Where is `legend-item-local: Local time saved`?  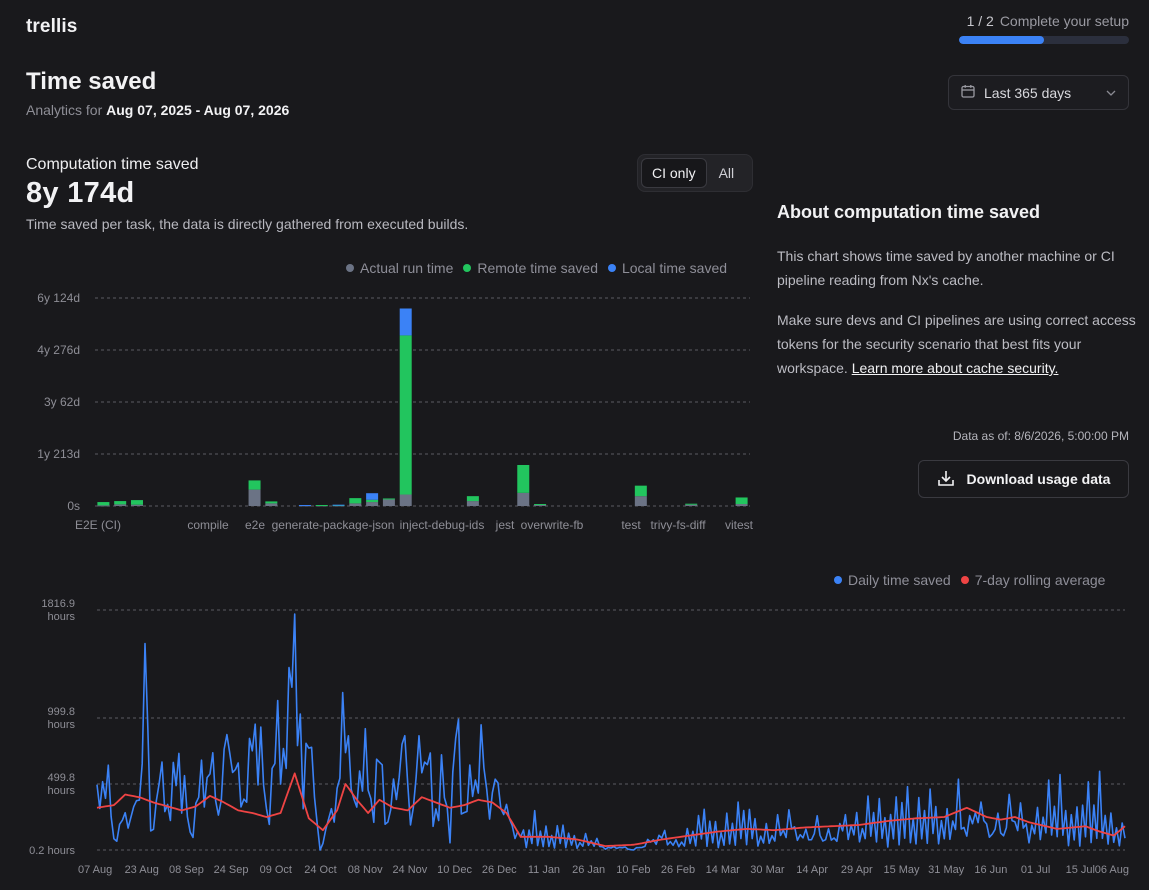
legend-item-local: Local time saved is located at coordinates (667, 268).